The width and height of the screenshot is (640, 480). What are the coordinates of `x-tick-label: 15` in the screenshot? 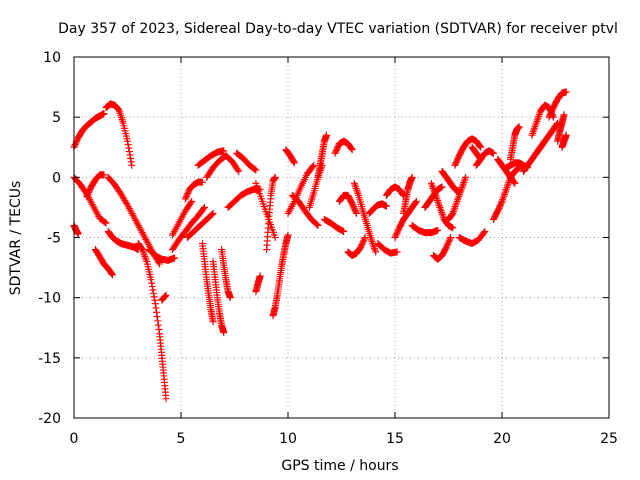 It's located at (395, 439).